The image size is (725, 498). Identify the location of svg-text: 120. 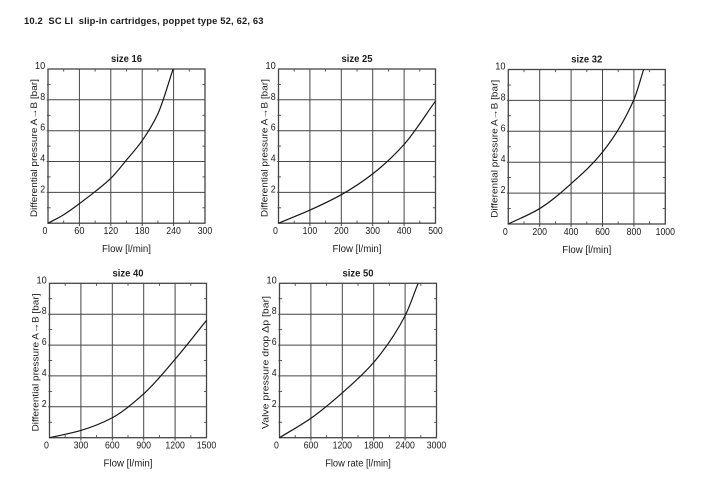
(111, 231).